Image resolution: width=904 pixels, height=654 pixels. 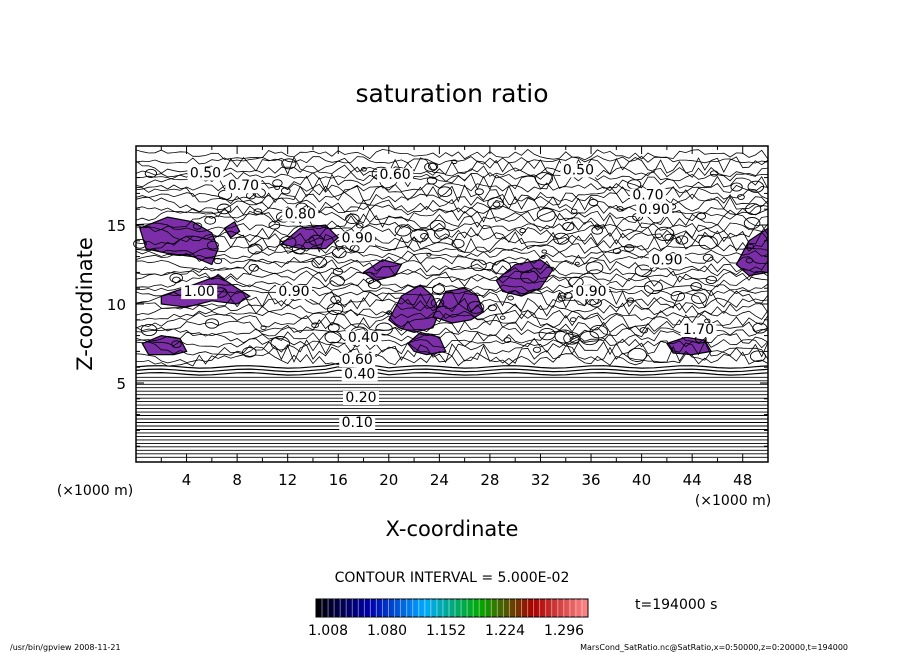 I want to click on contour-interval-text: CONTOUR INTERVAL = 5.000E-02, so click(x=452, y=578).